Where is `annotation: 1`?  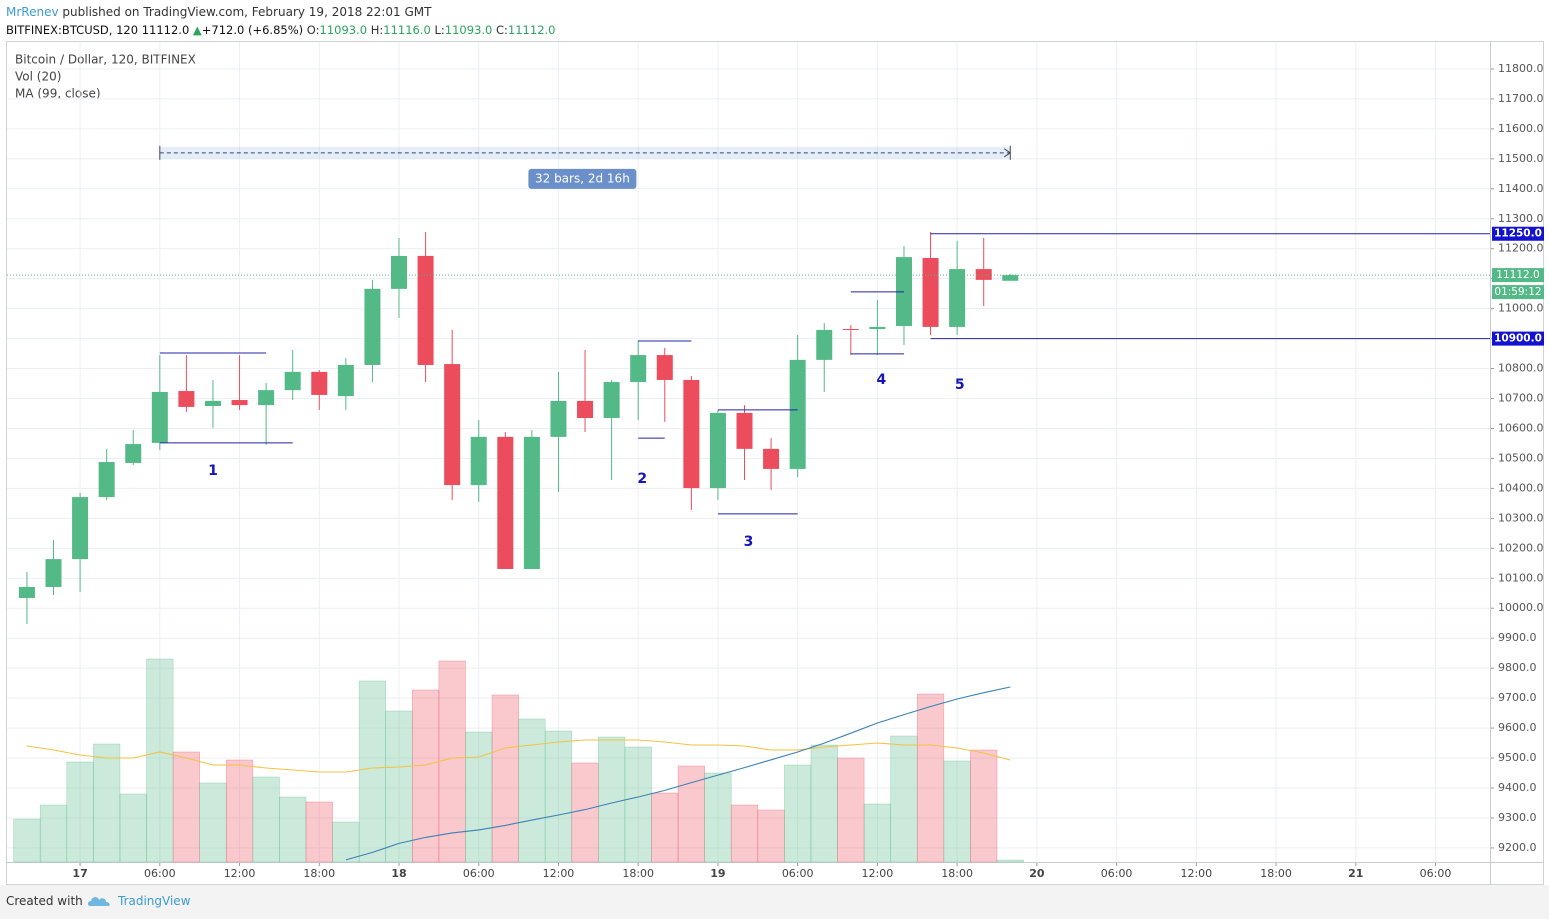
annotation: 1 is located at coordinates (213, 471).